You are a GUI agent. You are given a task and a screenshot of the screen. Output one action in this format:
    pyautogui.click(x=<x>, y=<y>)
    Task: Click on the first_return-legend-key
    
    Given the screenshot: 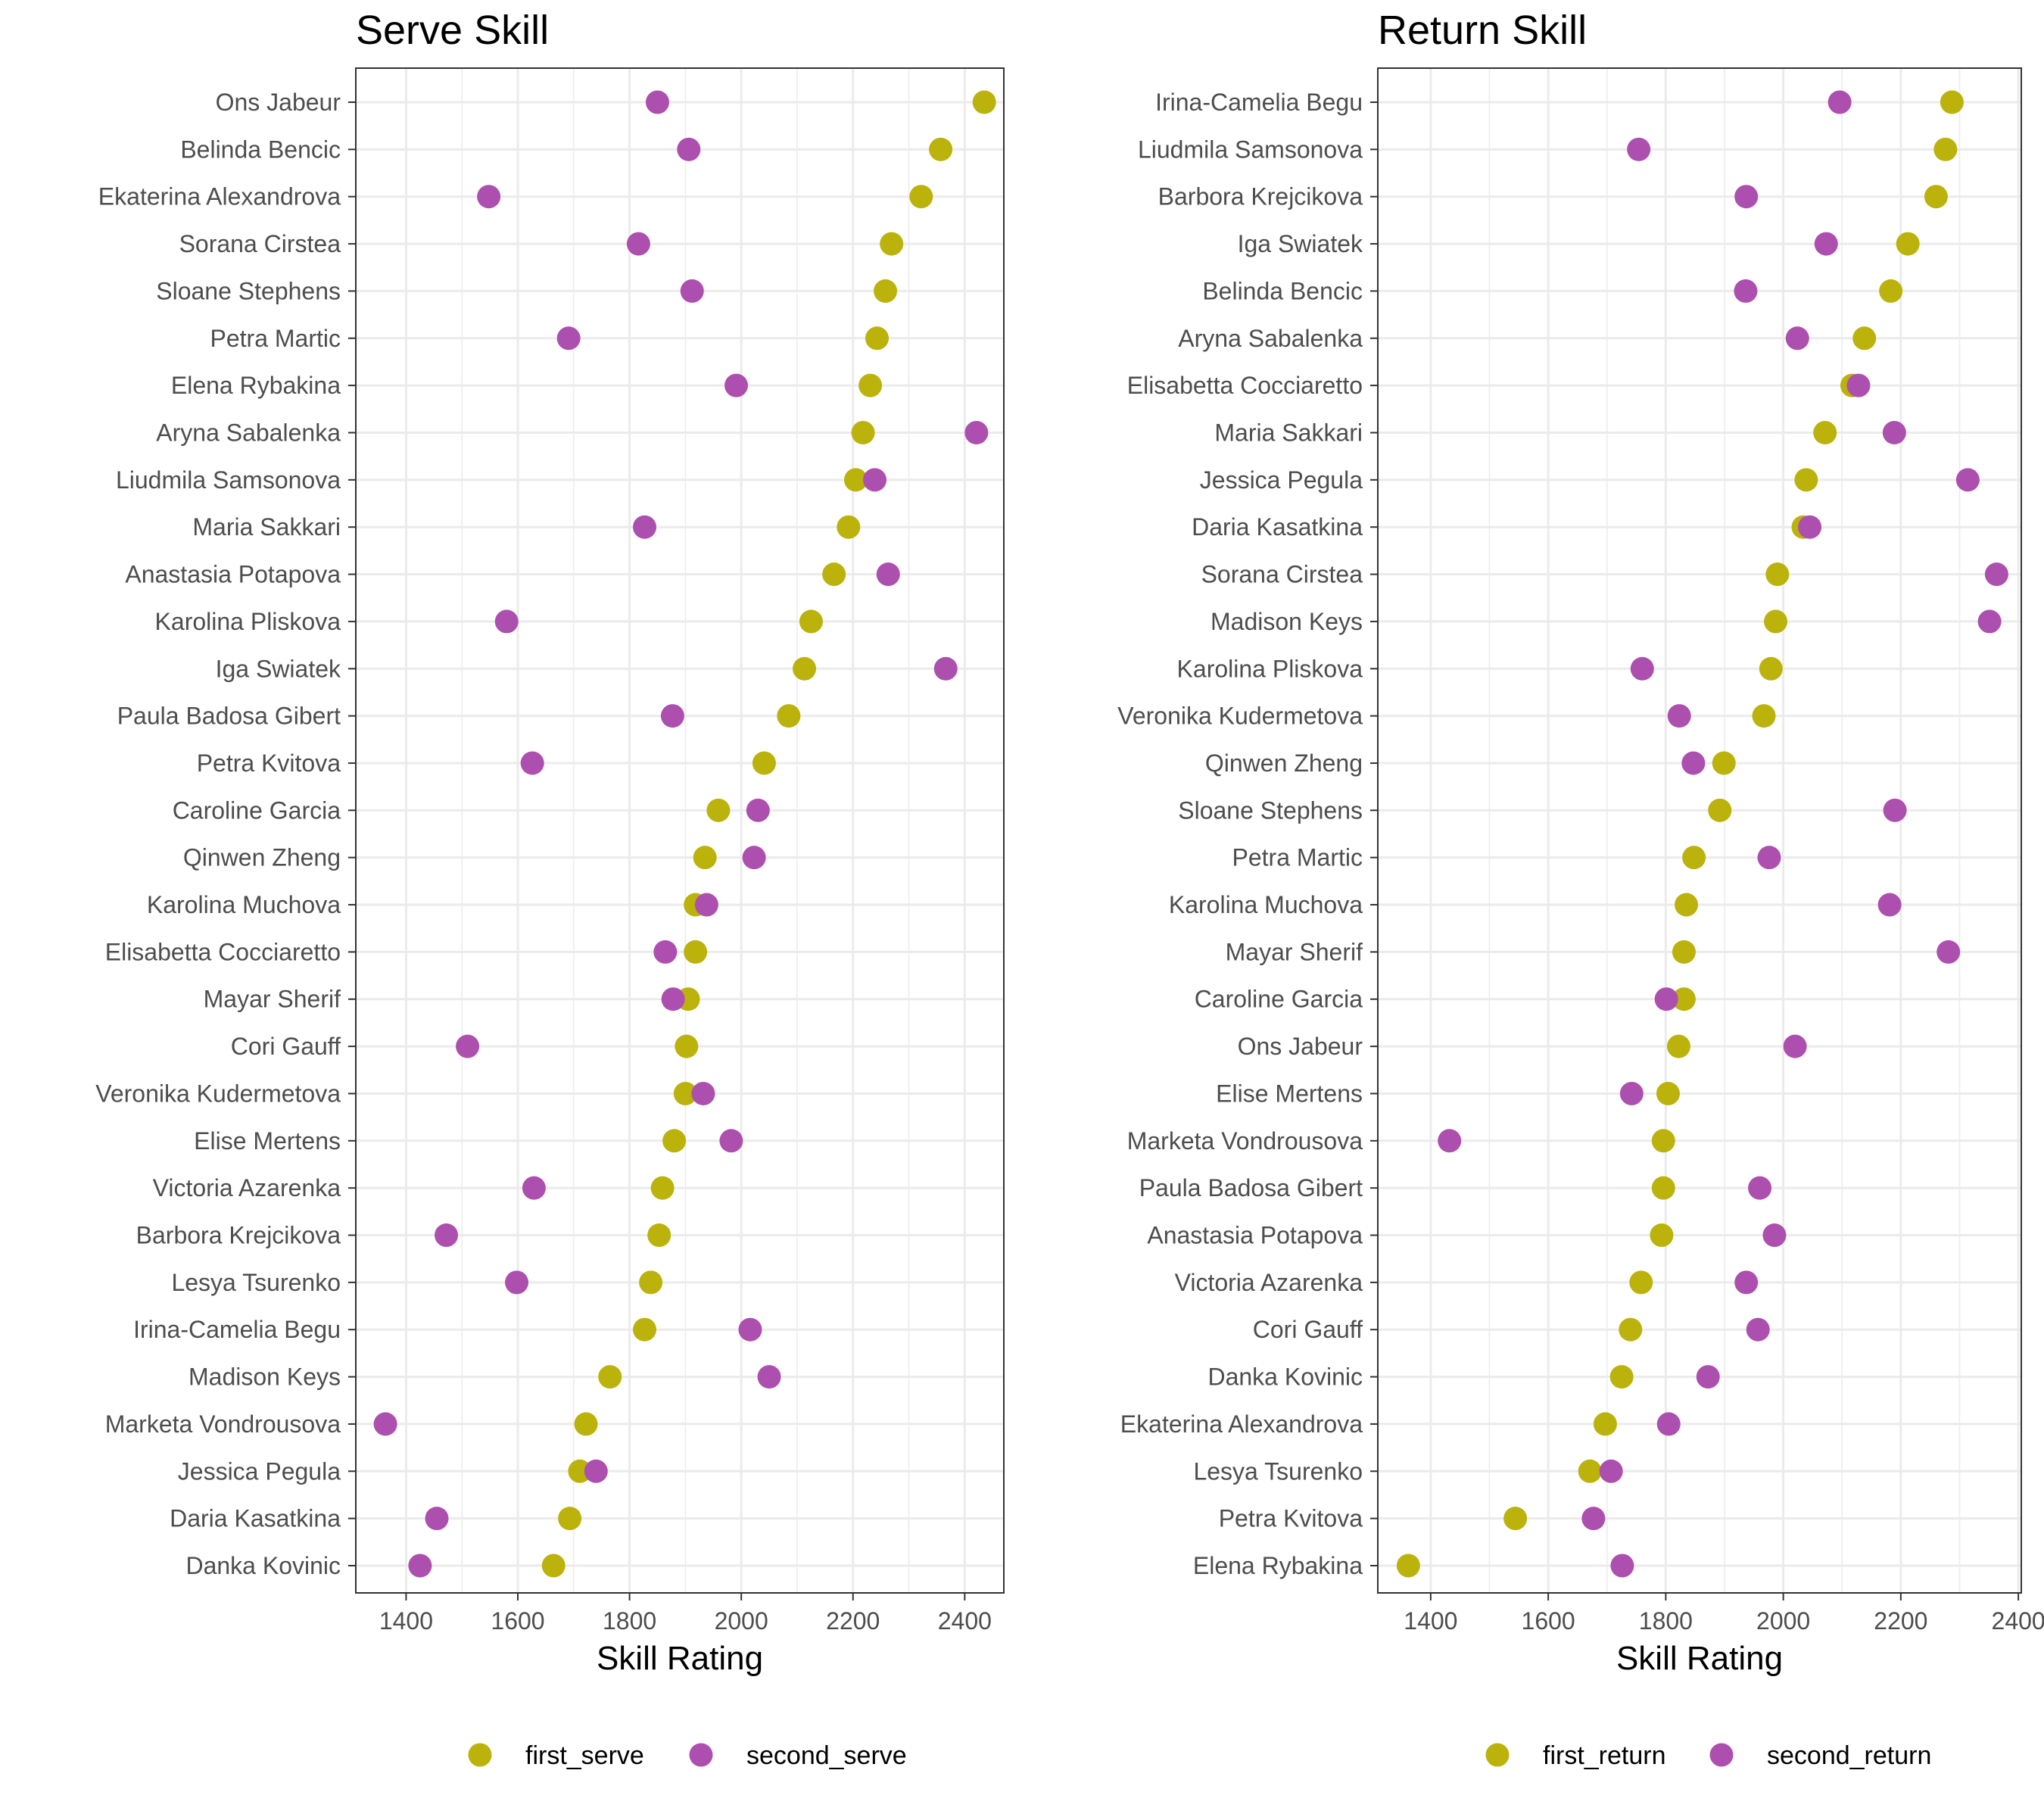 What is the action you would take?
    pyautogui.click(x=1497, y=1755)
    